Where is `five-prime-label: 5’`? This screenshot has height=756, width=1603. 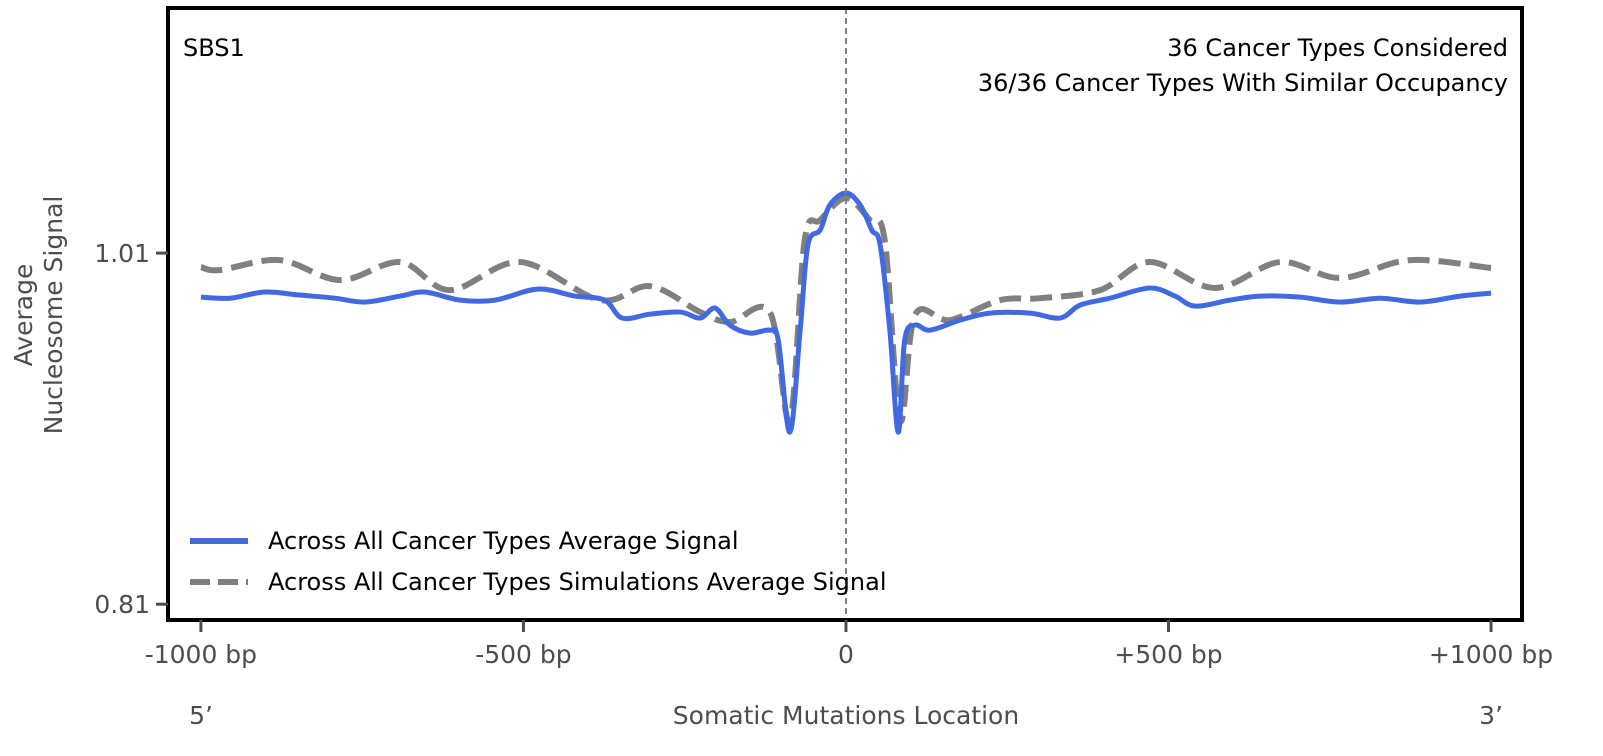 five-prime-label: 5’ is located at coordinates (201, 715).